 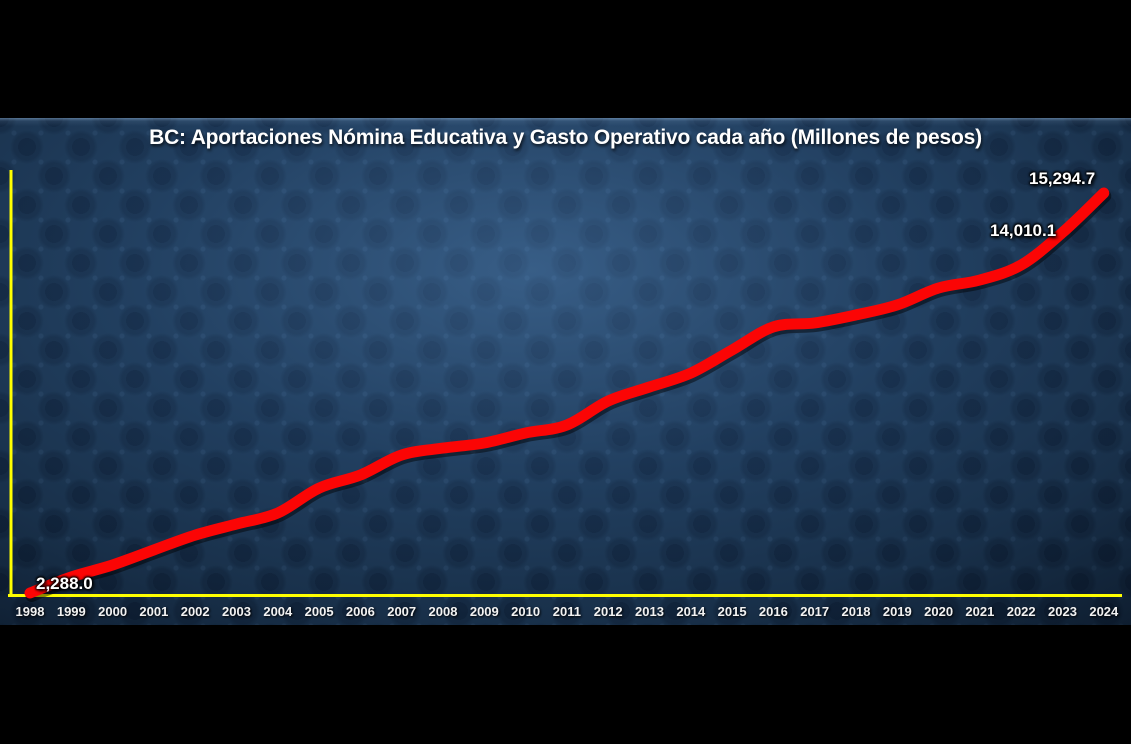 I want to click on x-tick-label-2005: 2005, so click(x=319, y=611).